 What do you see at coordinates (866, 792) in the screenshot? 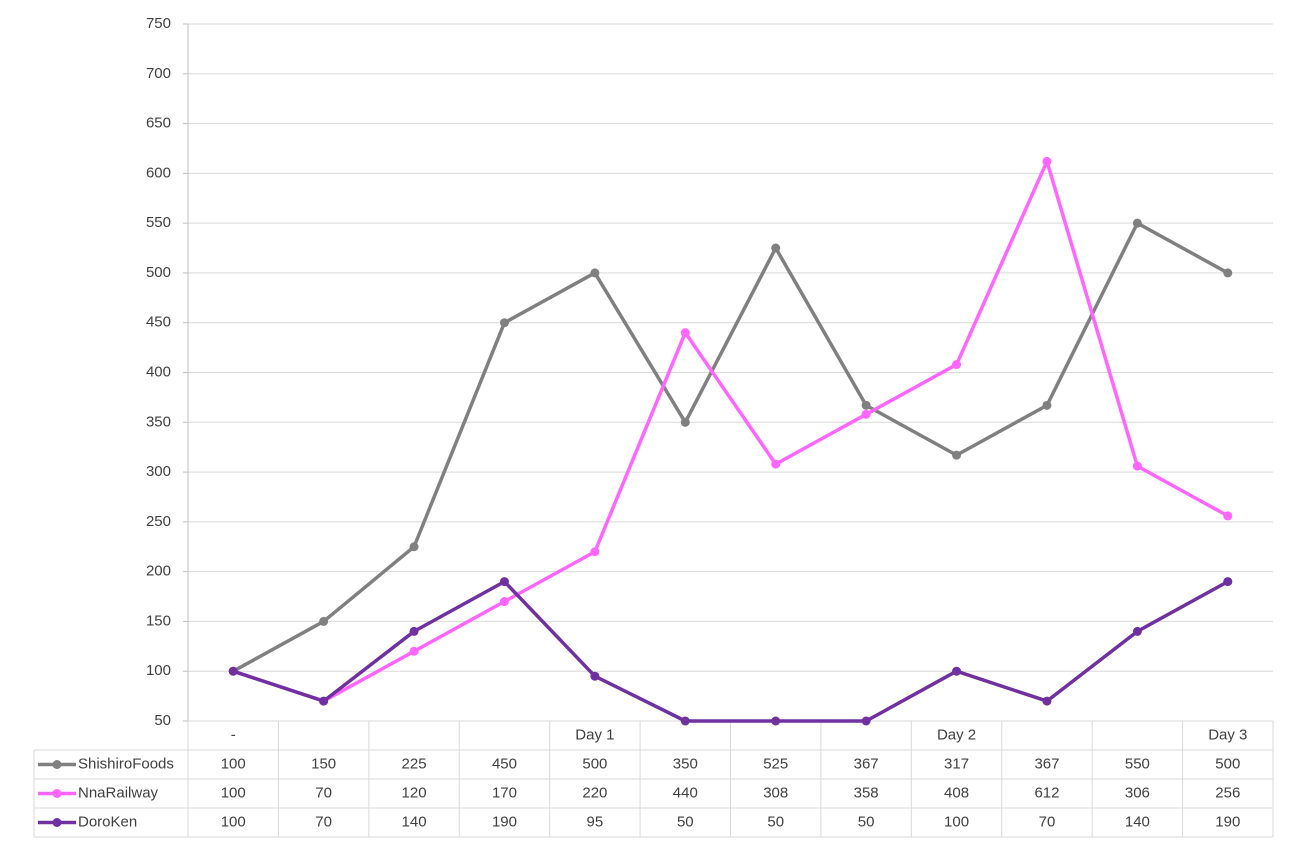
I see `table-value: 358` at bounding box center [866, 792].